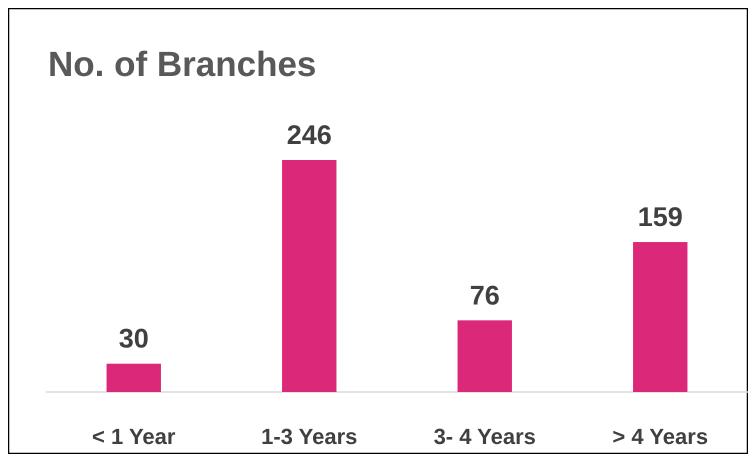  Describe the element at coordinates (182, 64) in the screenshot. I see `chart-title: No. of Branches` at that location.